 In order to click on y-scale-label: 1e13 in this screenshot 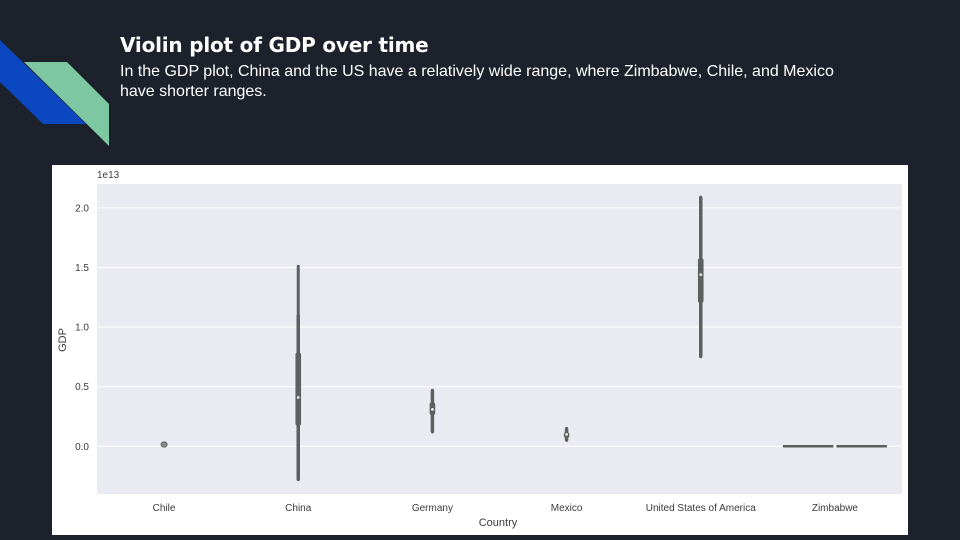, I will do `click(108, 175)`.